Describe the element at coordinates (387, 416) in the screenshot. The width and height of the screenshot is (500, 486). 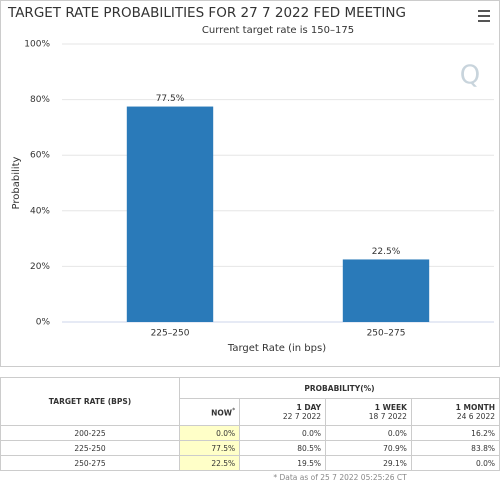
I see `column-date: 18 7 2022` at that location.